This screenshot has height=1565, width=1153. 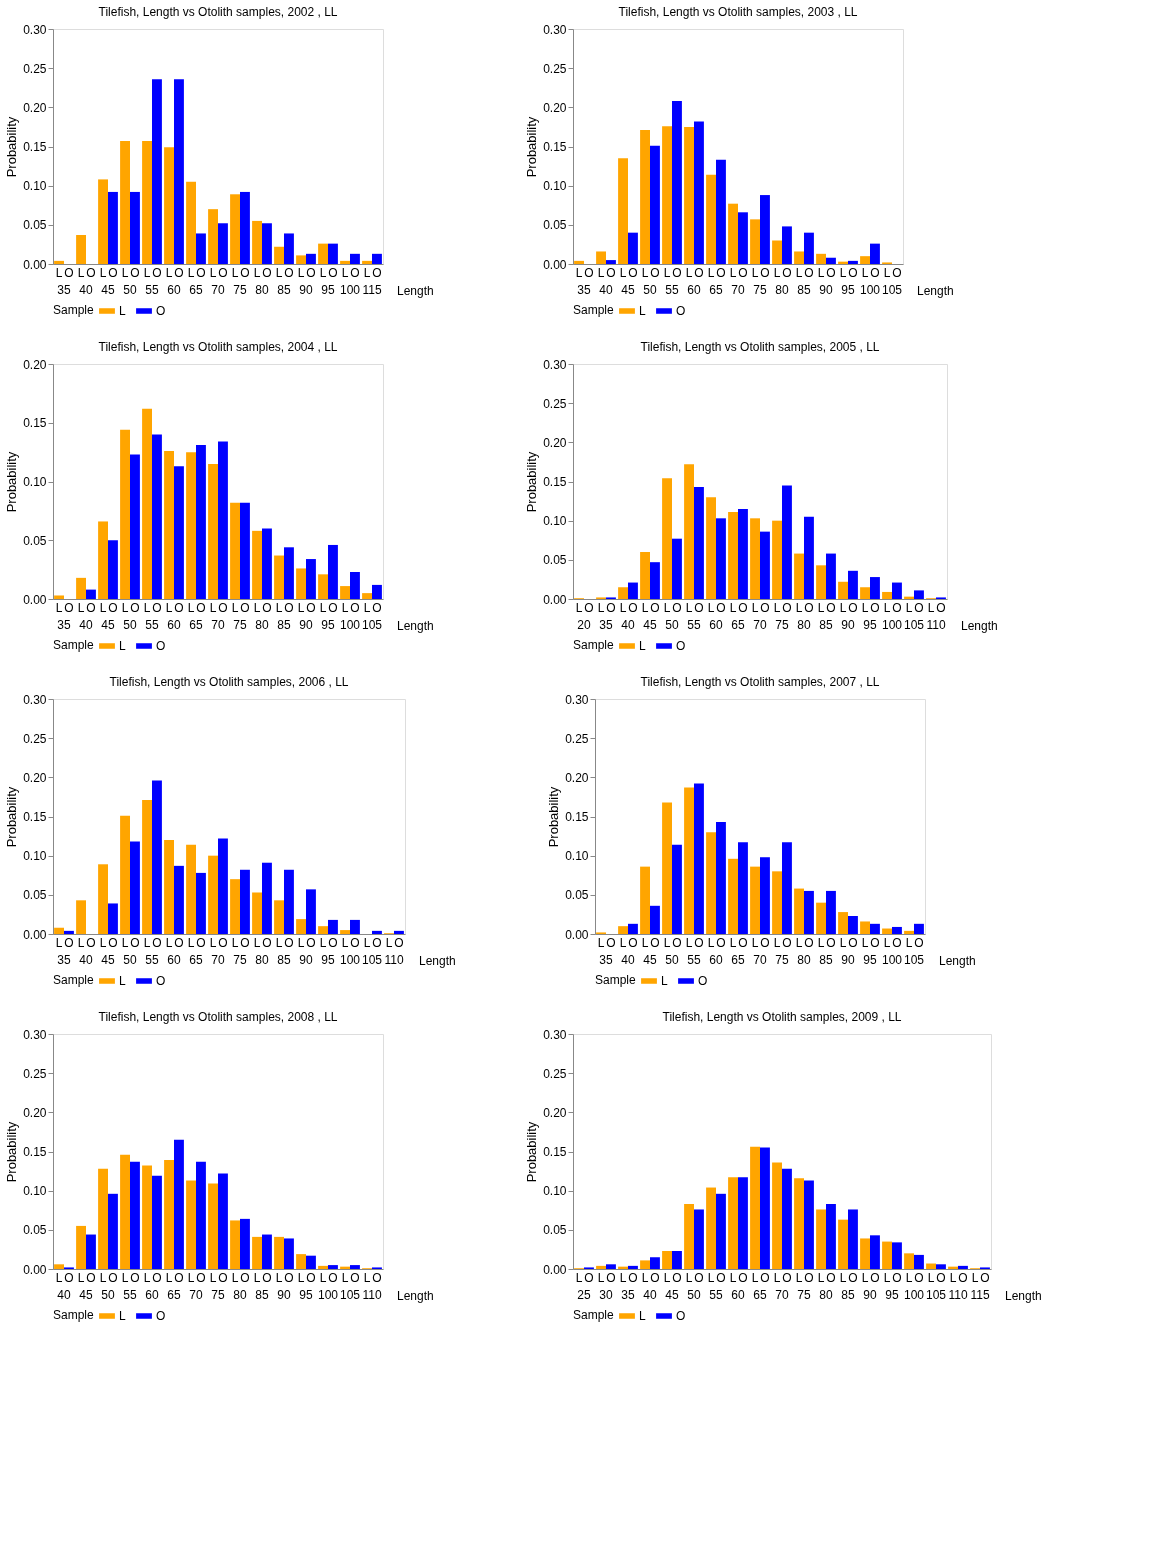 I want to click on x-tick-label: 90, so click(x=870, y=1294).